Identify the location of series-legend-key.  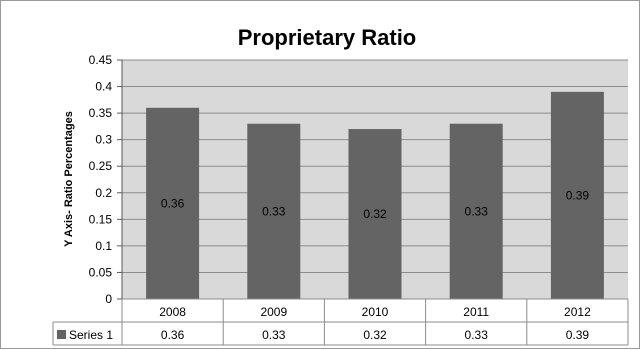
(61, 334).